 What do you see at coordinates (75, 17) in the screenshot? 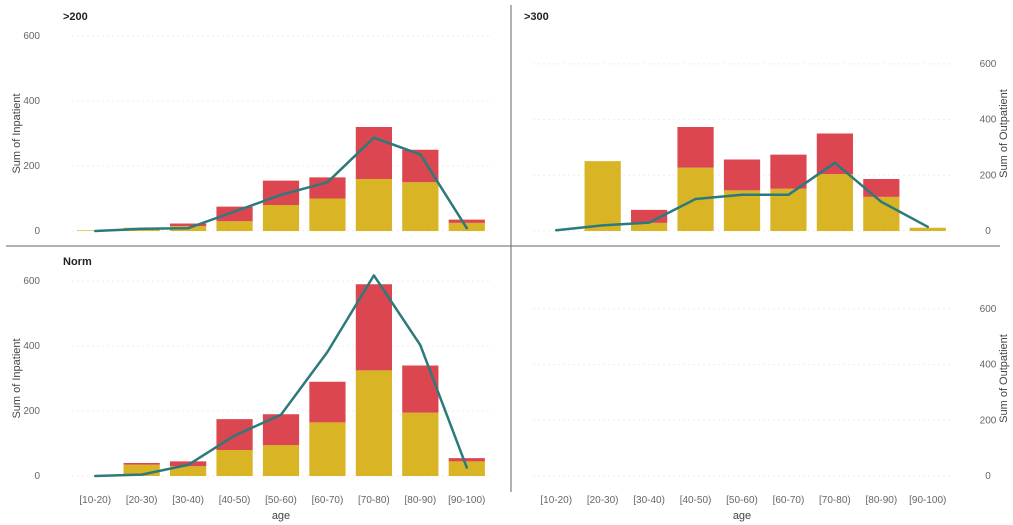
I see `panel-title: >200` at bounding box center [75, 17].